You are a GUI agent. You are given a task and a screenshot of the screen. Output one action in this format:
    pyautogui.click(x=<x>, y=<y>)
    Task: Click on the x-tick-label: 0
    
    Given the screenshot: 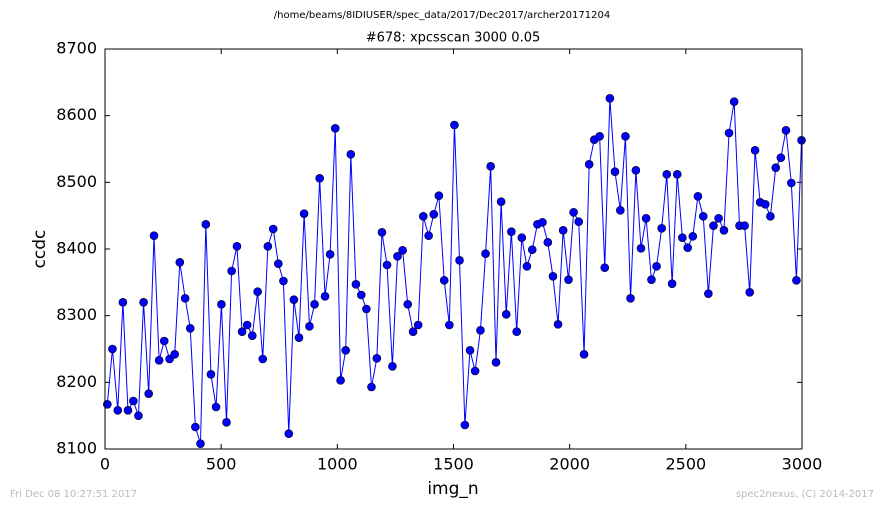 What is the action you would take?
    pyautogui.click(x=105, y=464)
    